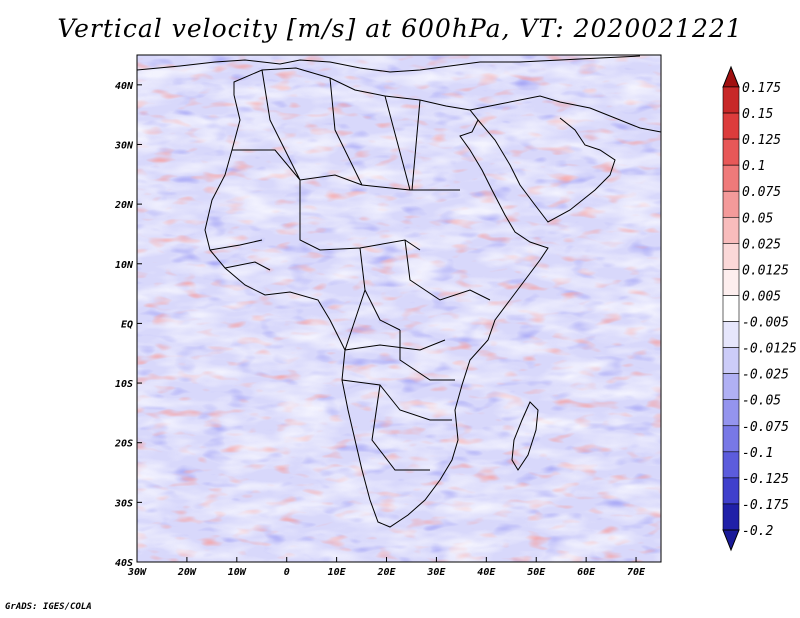 Image resolution: width=800 pixels, height=618 pixels. What do you see at coordinates (536, 572) in the screenshot?
I see `lon-tick-label: 50E` at bounding box center [536, 572].